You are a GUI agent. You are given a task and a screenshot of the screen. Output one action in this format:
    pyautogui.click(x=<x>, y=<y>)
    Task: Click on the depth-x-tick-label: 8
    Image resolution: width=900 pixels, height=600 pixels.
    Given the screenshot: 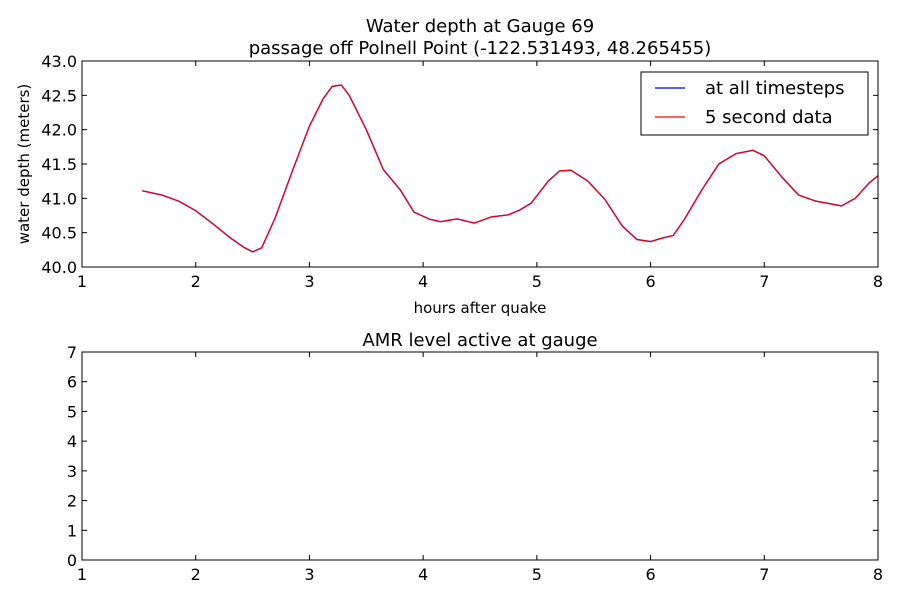 What is the action you would take?
    pyautogui.click(x=878, y=281)
    